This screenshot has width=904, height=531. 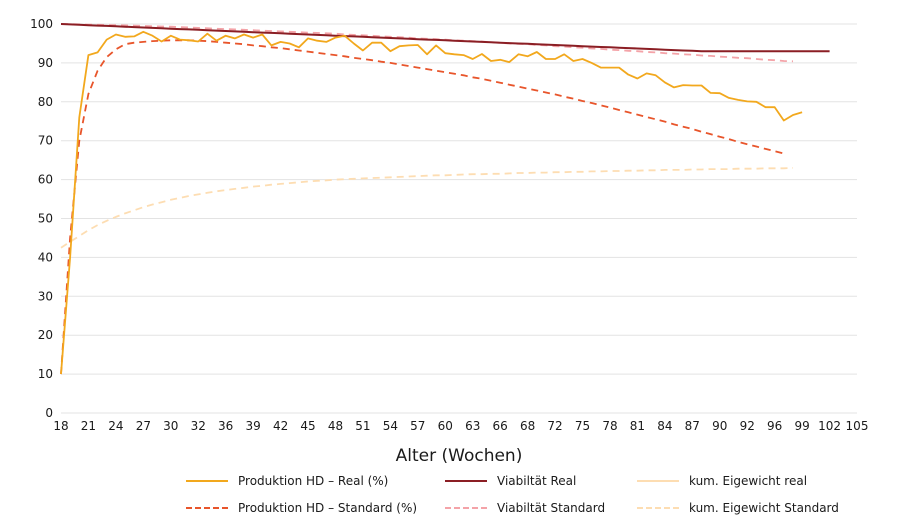 I want to click on legend-item: Produktion HD – Standard (%), so click(x=301, y=508).